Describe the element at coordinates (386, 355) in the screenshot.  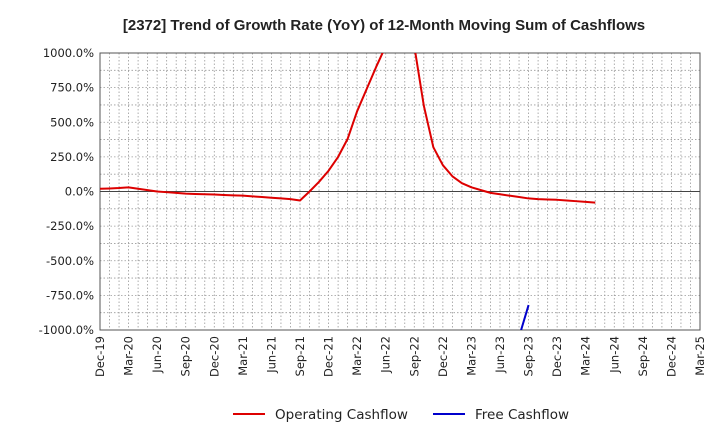
I see `x-tick-label: Jun-22` at that location.